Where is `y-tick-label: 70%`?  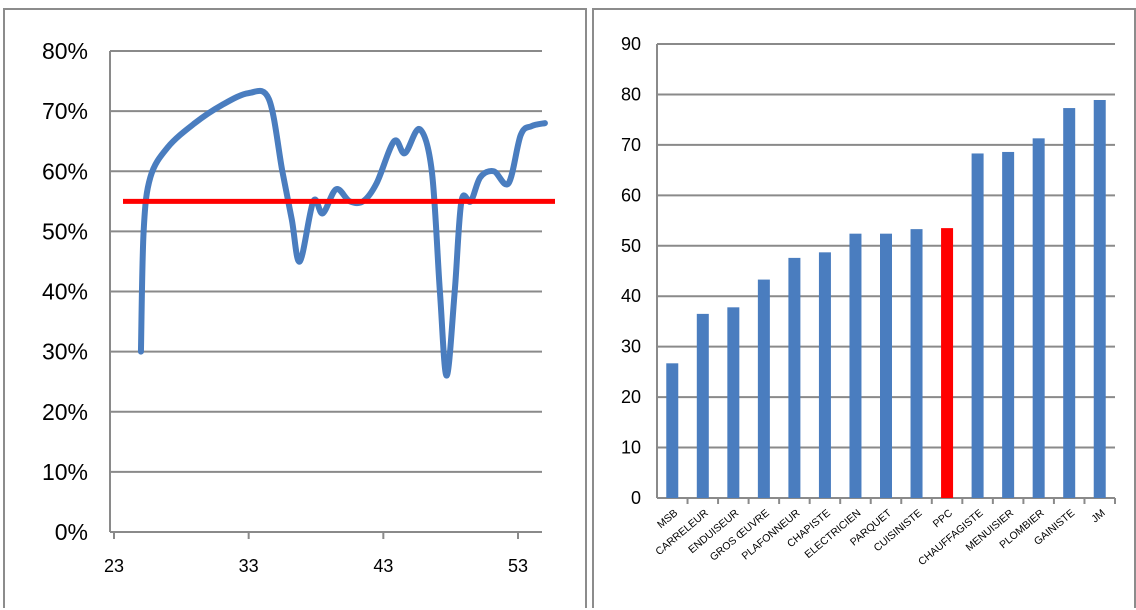
y-tick-label: 70% is located at coordinates (65, 111).